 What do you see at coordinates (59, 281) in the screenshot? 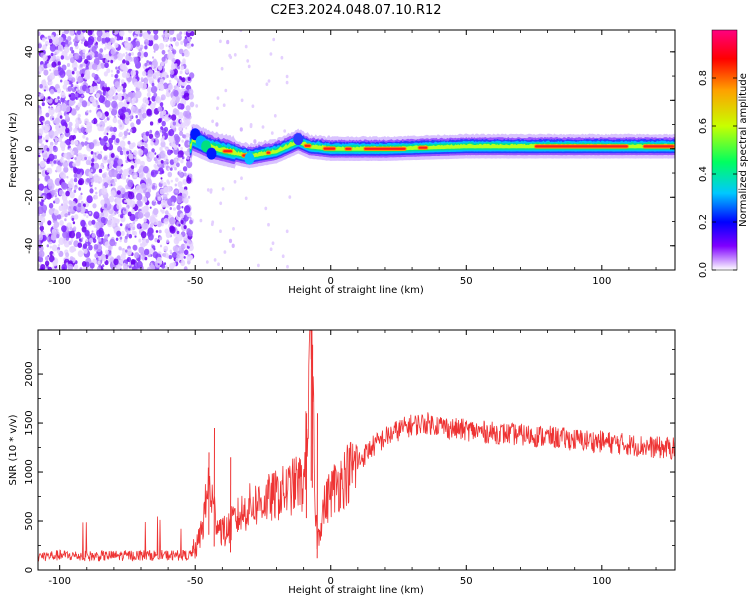
I see `x-tick-label: -100` at bounding box center [59, 281].